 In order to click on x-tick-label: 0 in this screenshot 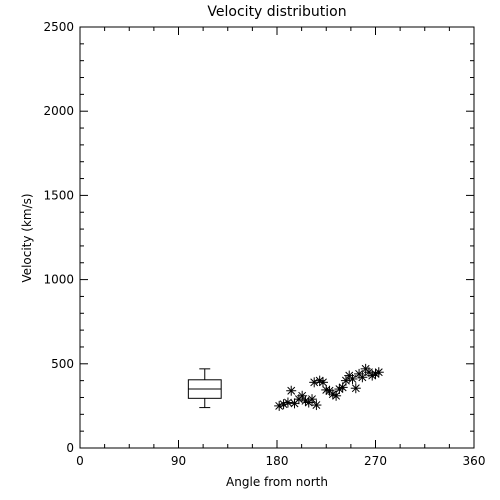, I will do `click(80, 461)`.